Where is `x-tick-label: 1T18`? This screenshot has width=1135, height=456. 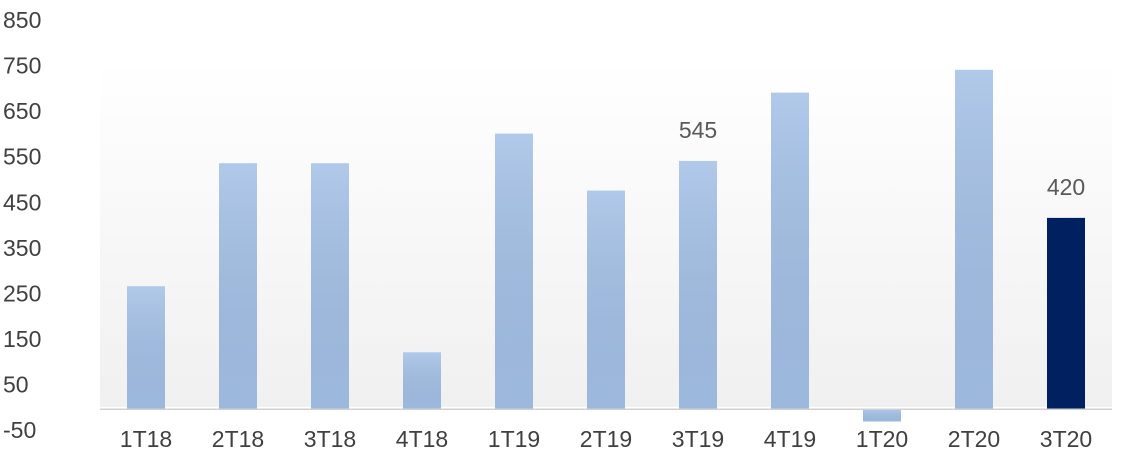 x-tick-label: 1T18 is located at coordinates (146, 439).